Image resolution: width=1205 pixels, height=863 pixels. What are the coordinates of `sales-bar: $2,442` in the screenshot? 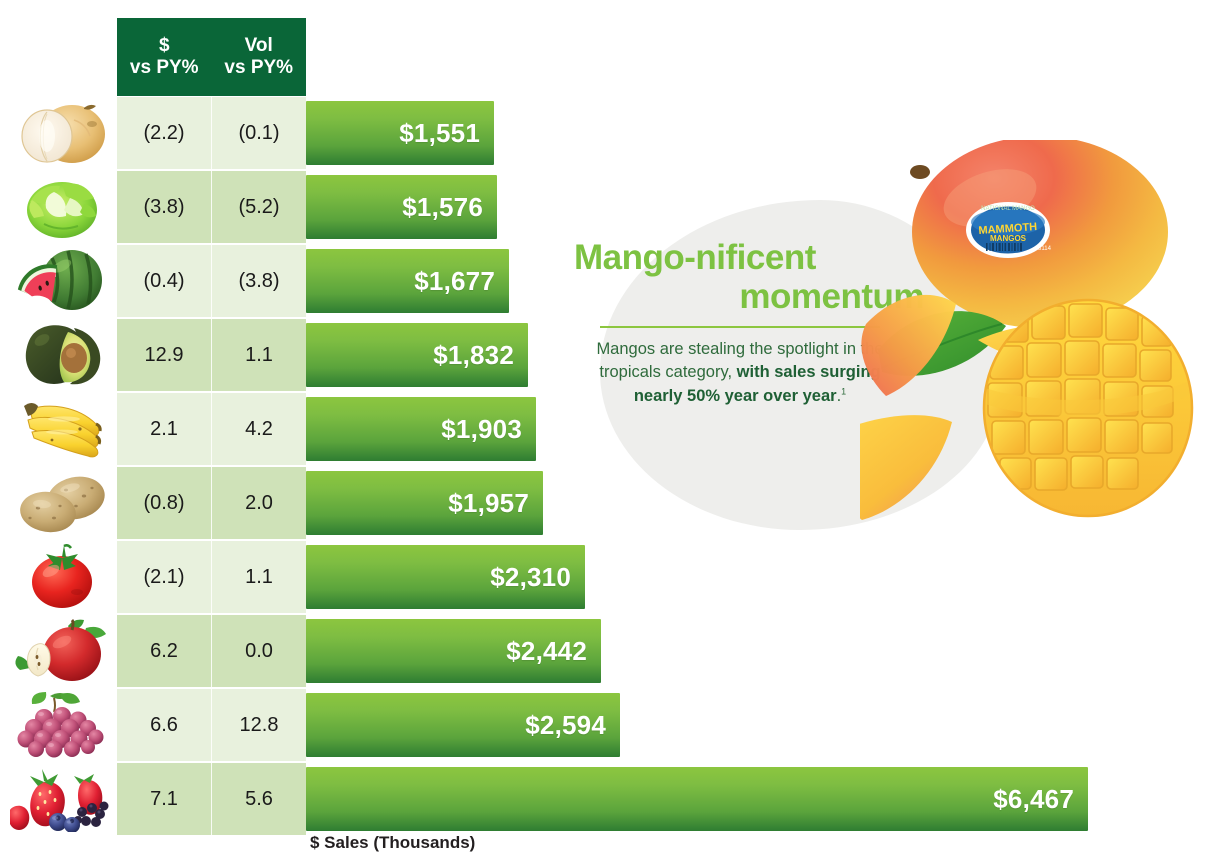 It's located at (453, 651).